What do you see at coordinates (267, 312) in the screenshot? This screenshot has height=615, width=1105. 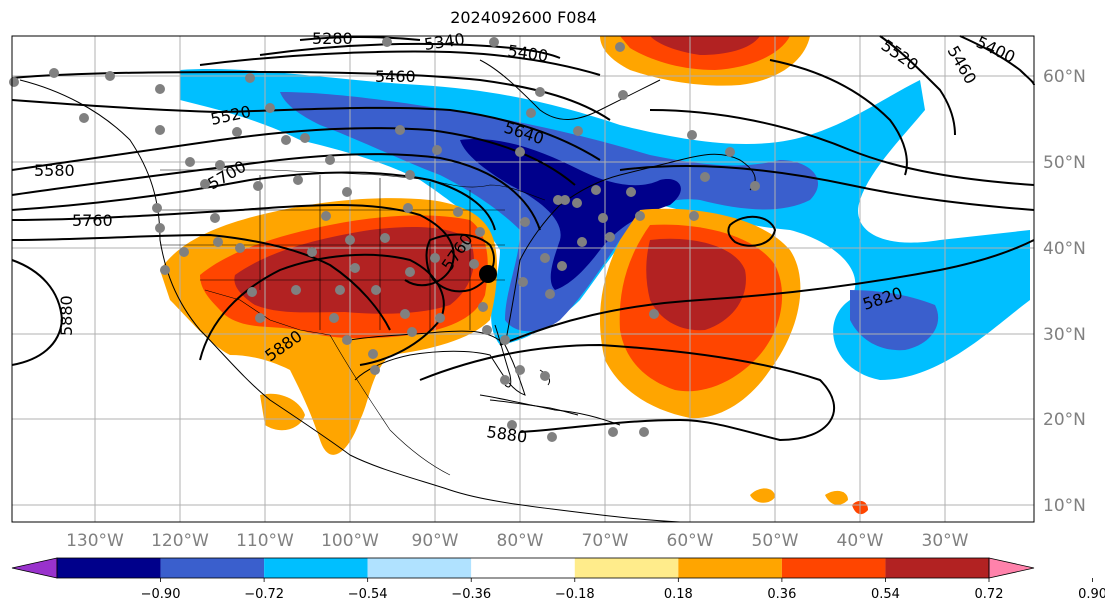 I see `border-us-mexico` at bounding box center [267, 312].